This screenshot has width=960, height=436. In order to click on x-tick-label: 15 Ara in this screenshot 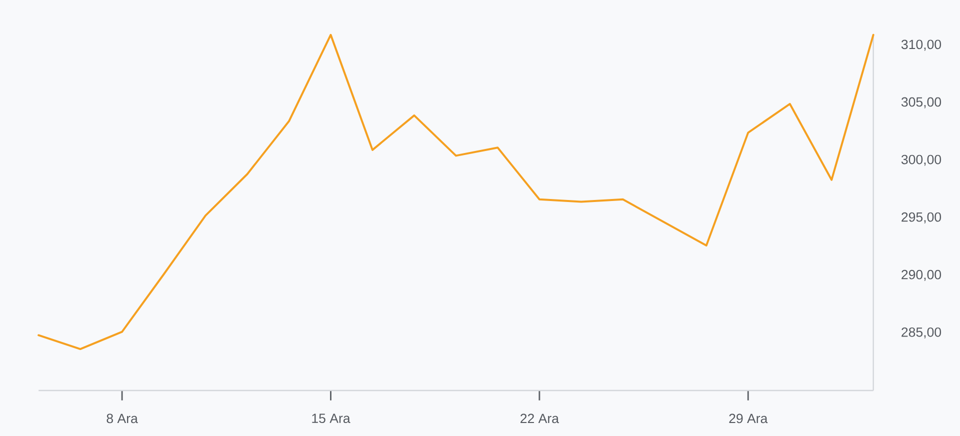, I will do `click(331, 418)`.